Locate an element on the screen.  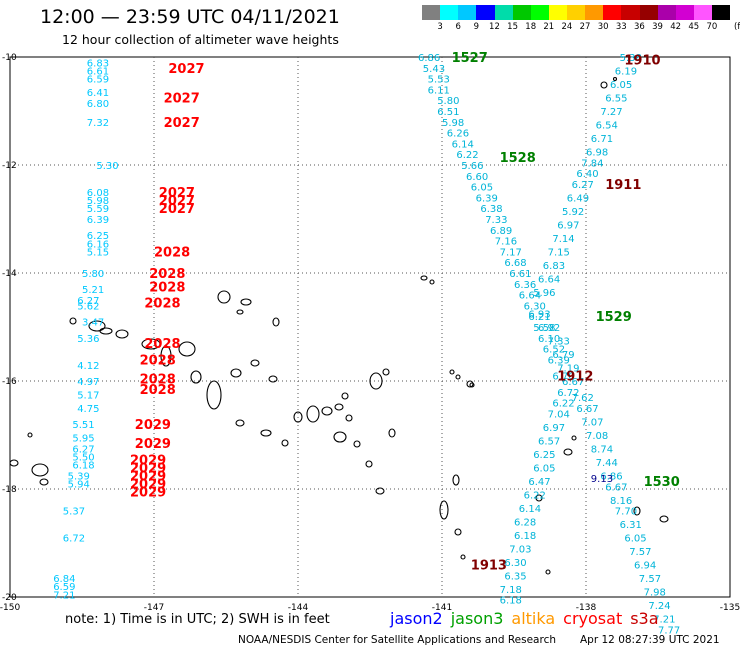
swh-value: 6.84 is located at coordinates (64, 579).